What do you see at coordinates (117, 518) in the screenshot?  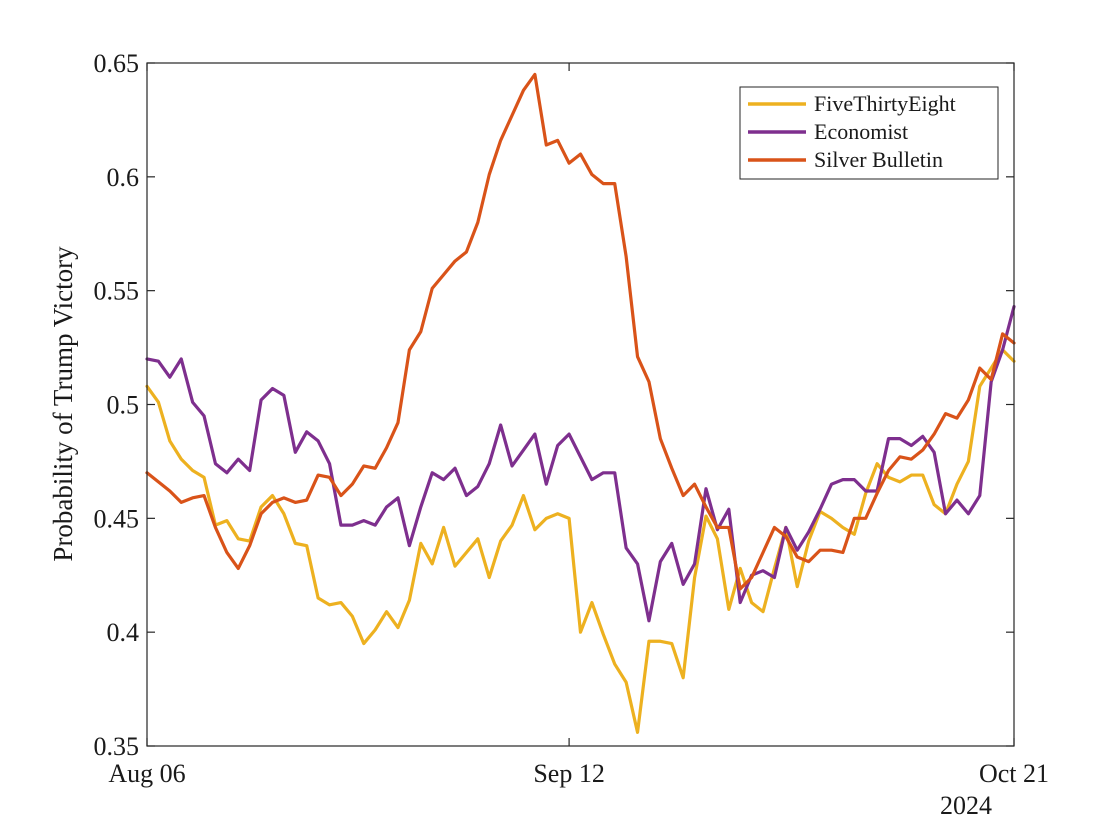 I see `y-tick-label: 0.45` at bounding box center [117, 518].